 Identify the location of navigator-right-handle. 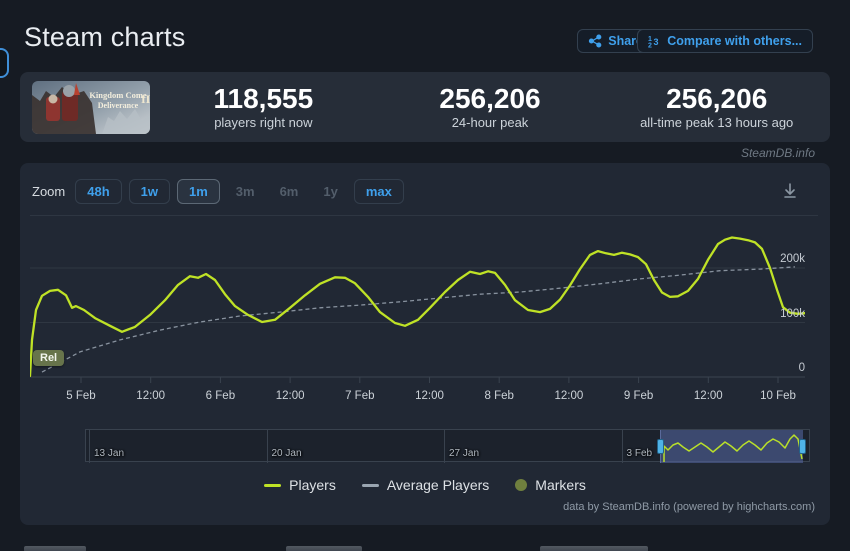
(802, 446).